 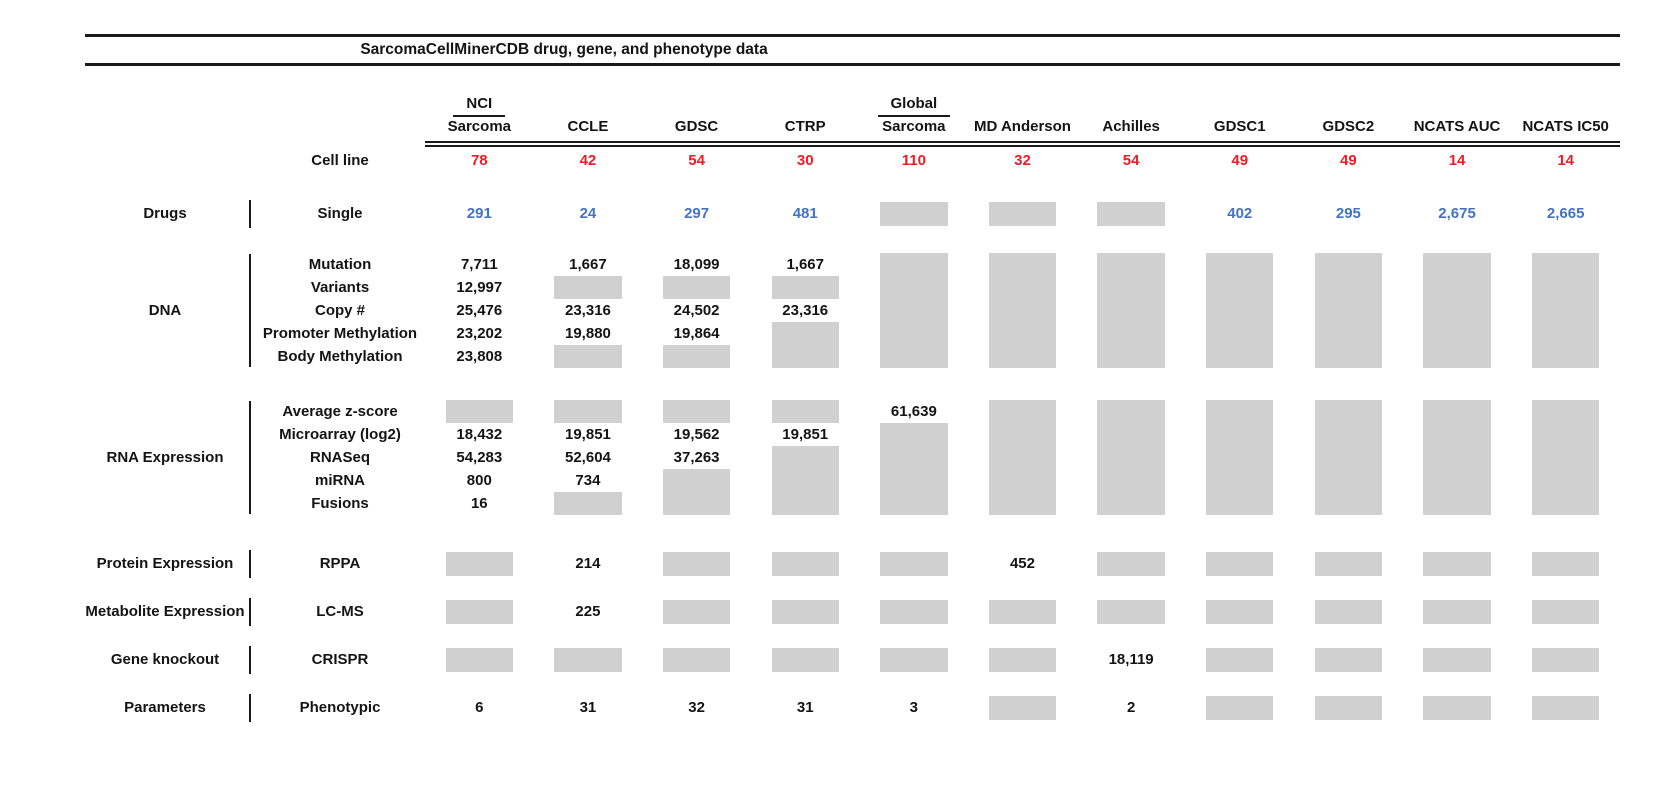 I want to click on row-label-fusions: Fusions, so click(x=340, y=503).